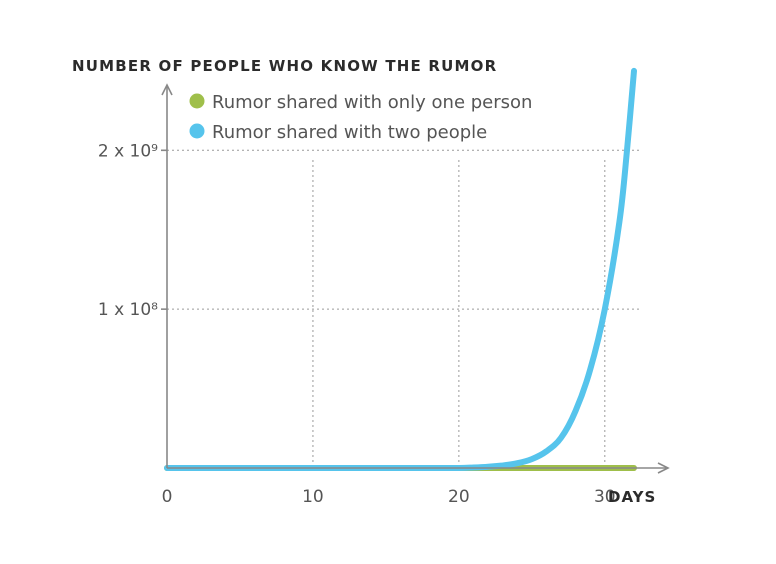  Describe the element at coordinates (663, 468) in the screenshot. I see `x-axis-arrow` at that location.